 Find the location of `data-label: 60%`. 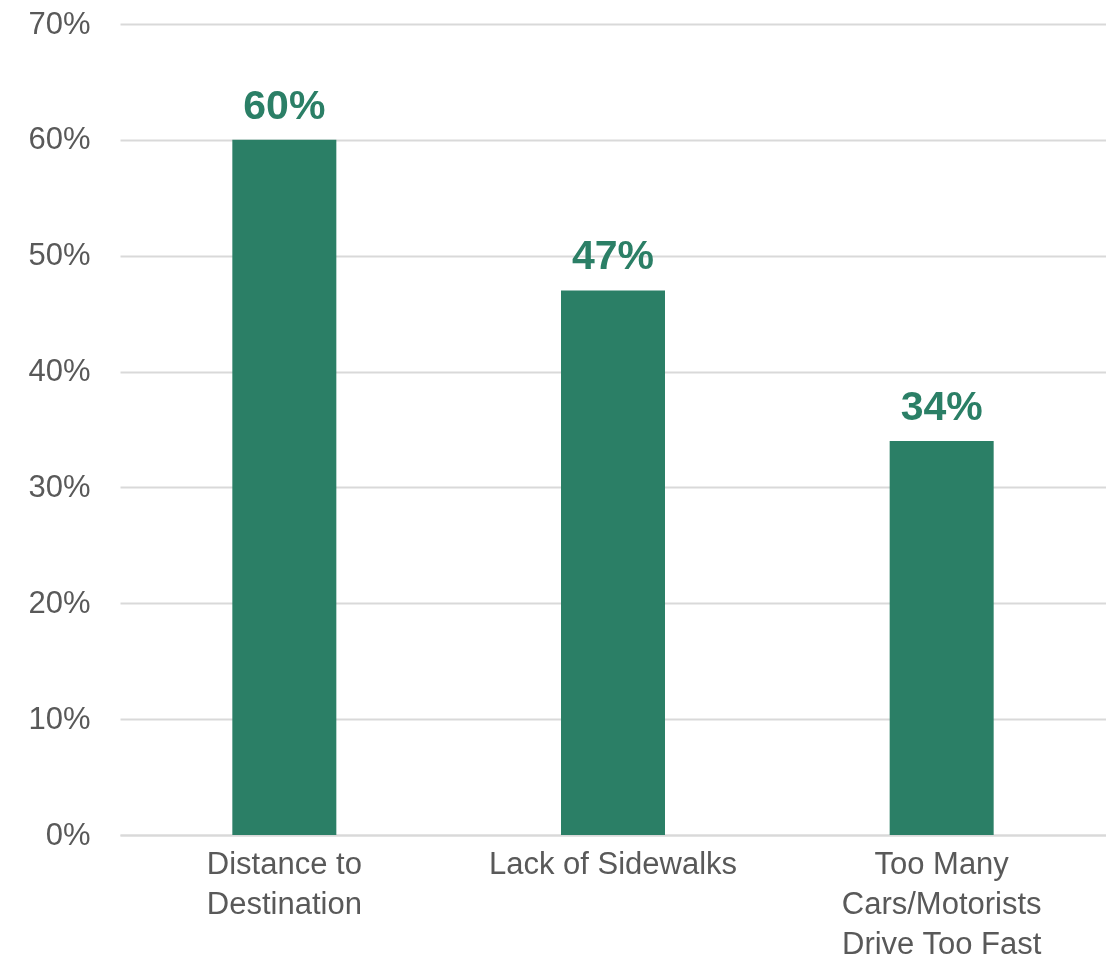

data-label: 60% is located at coordinates (284, 104).